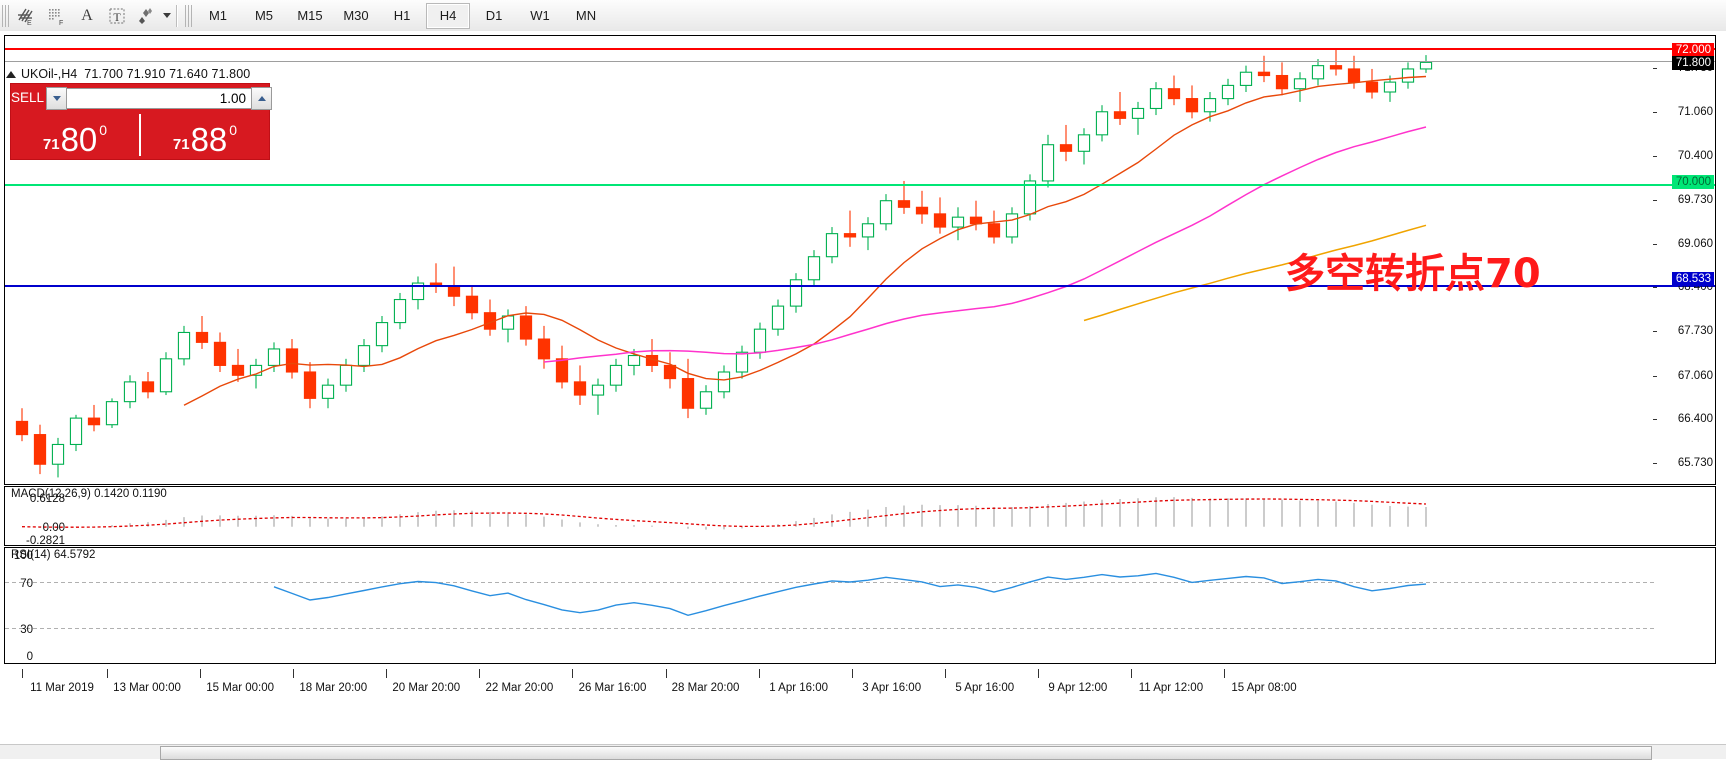 The width and height of the screenshot is (1726, 760). What do you see at coordinates (494, 15) in the screenshot?
I see `timeframe-d1: D1` at bounding box center [494, 15].